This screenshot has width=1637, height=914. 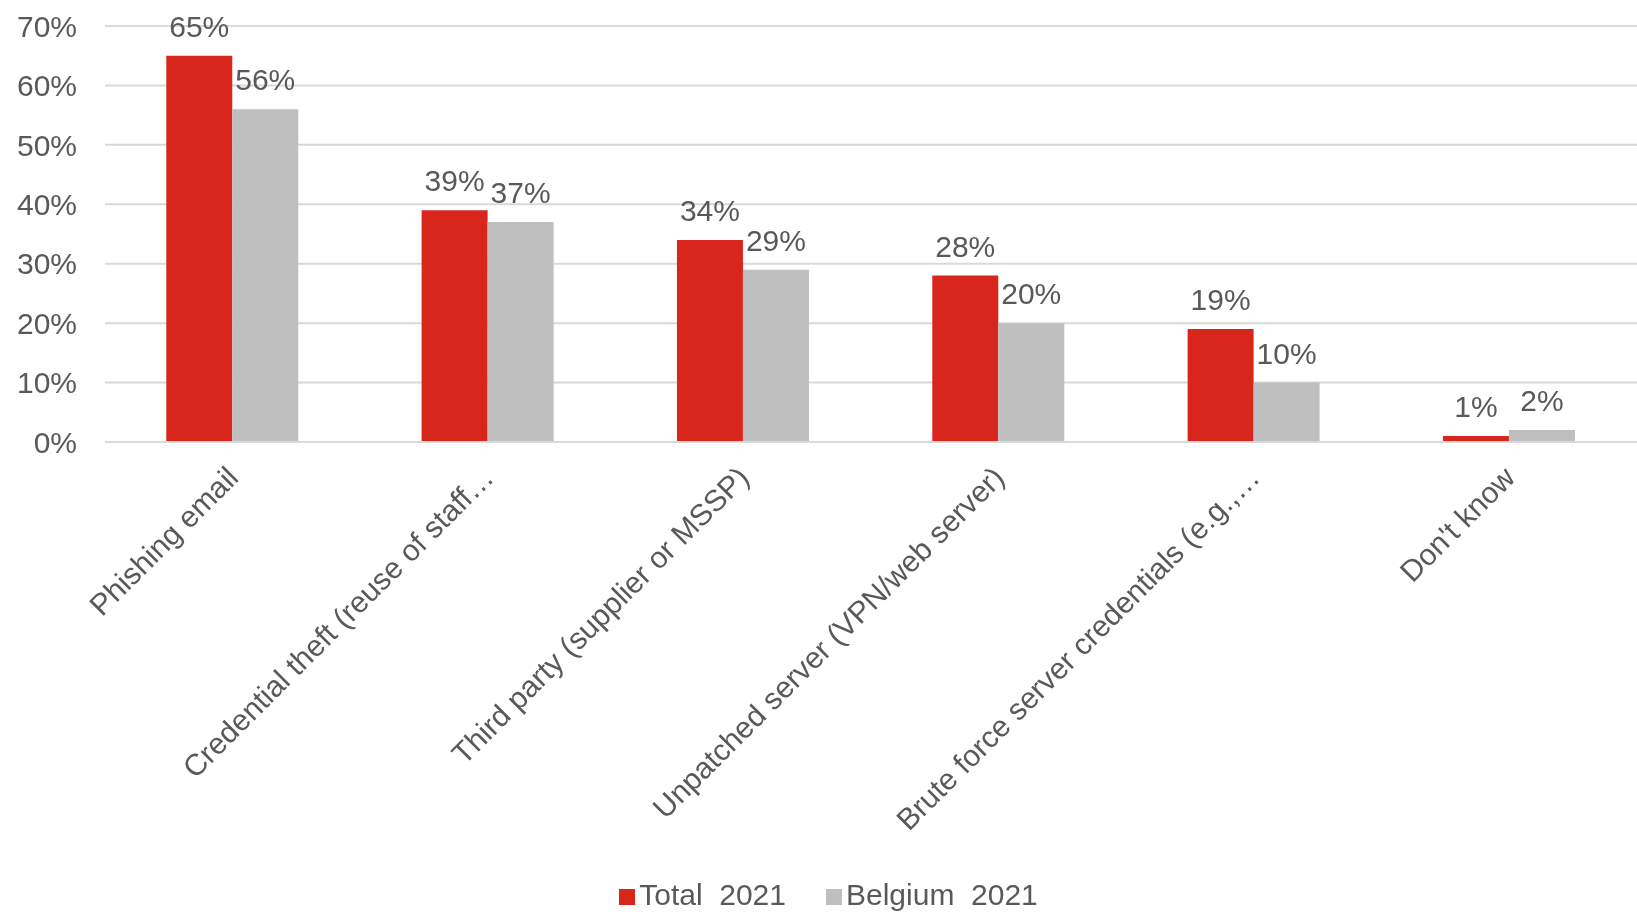 What do you see at coordinates (265, 80) in the screenshot?
I see `data-label: 56%` at bounding box center [265, 80].